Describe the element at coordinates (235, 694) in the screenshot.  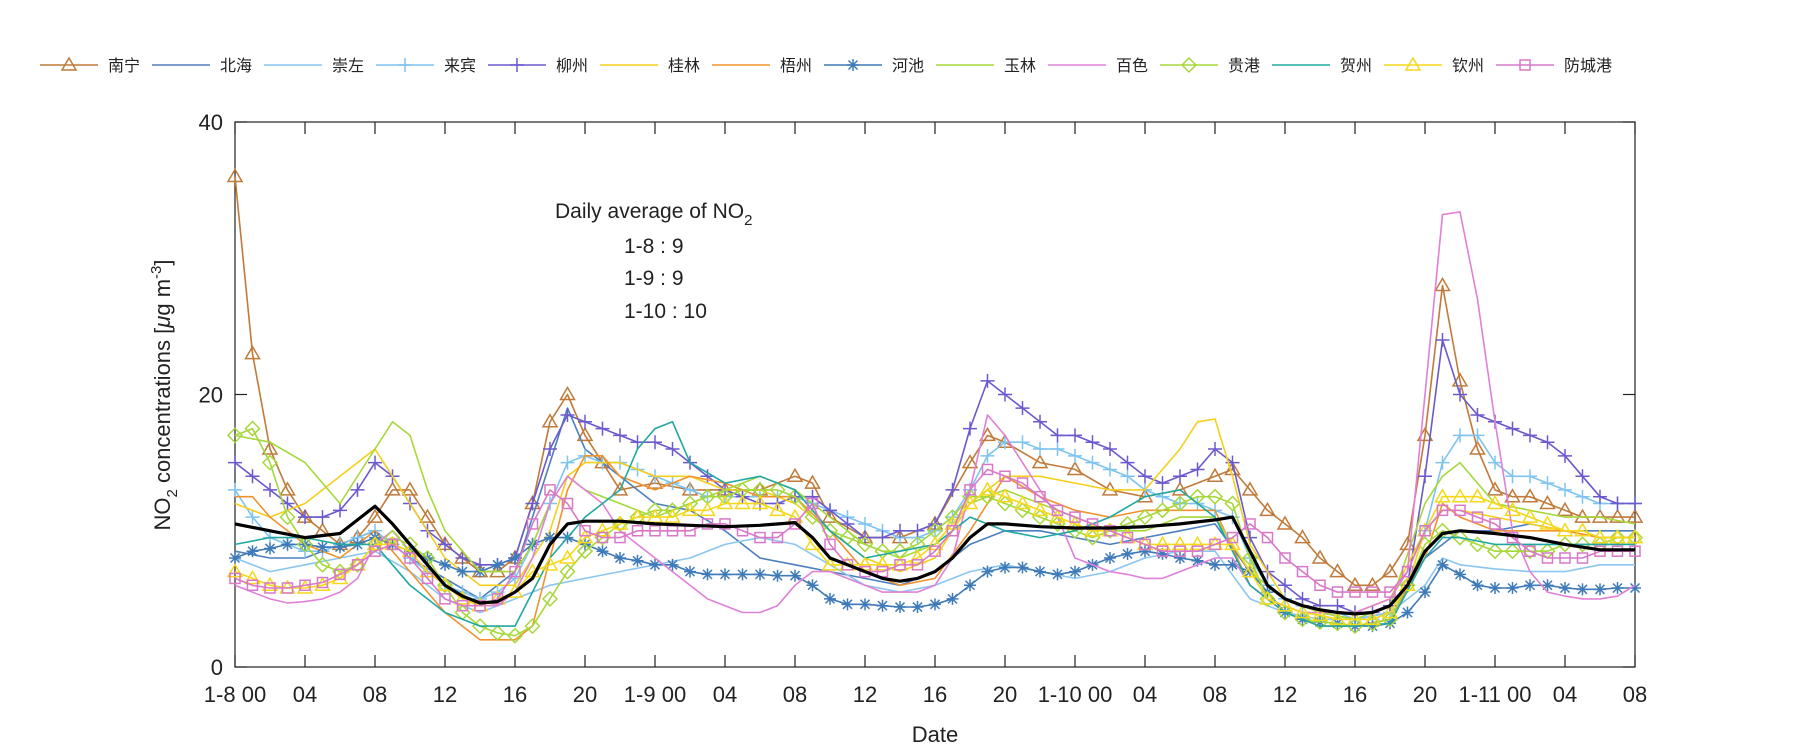
I see `x-tick-label: 1-8 00` at that location.